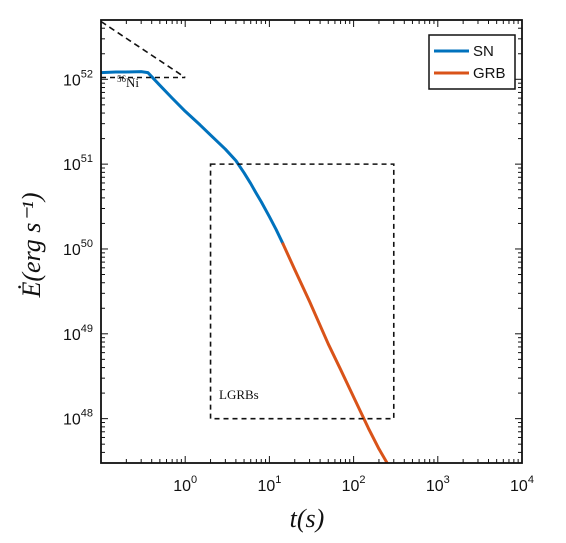 The width and height of the screenshot is (566, 543). Describe the element at coordinates (87, 244) in the screenshot. I see `y-tick-label-exponent: 50` at that location.